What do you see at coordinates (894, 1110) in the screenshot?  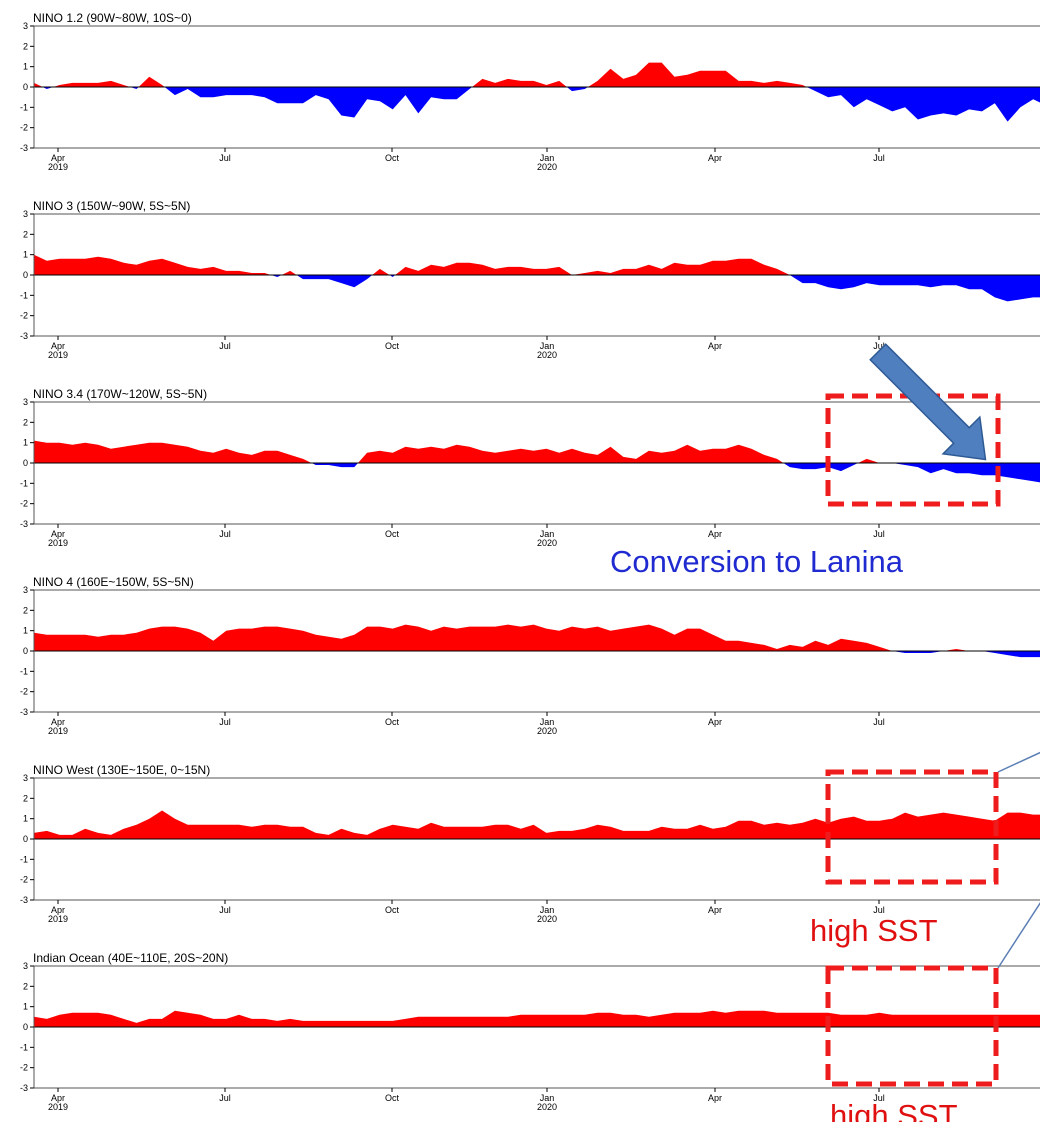 I see `annotation-high-sst-indian: high SST` at bounding box center [894, 1110].